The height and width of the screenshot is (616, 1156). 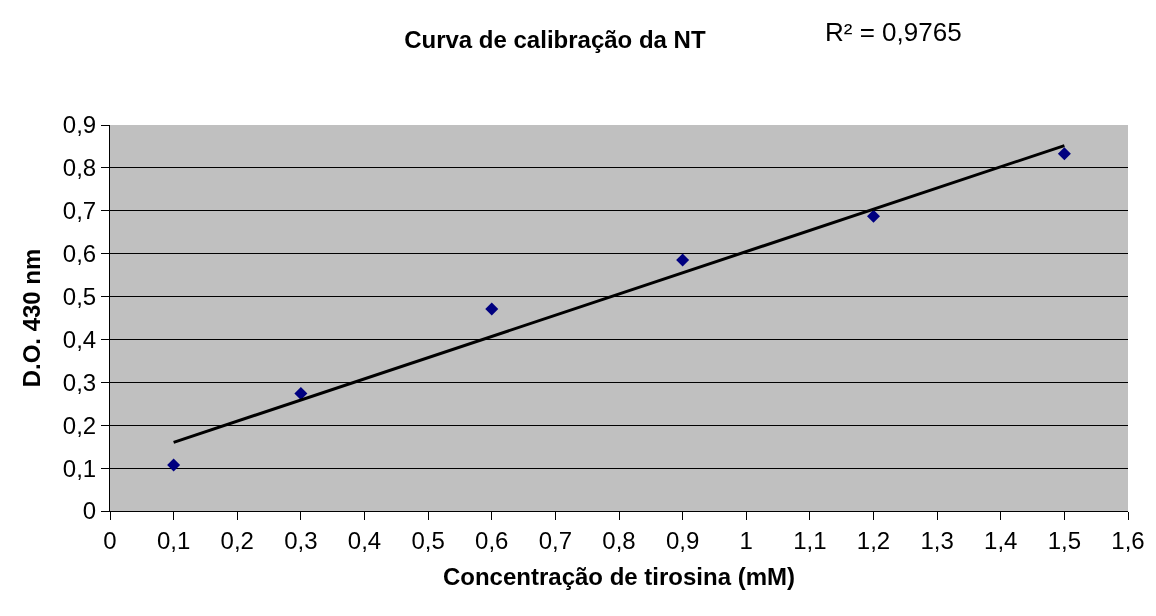 I want to click on x-tick-label: 0,4, so click(x=364, y=540).